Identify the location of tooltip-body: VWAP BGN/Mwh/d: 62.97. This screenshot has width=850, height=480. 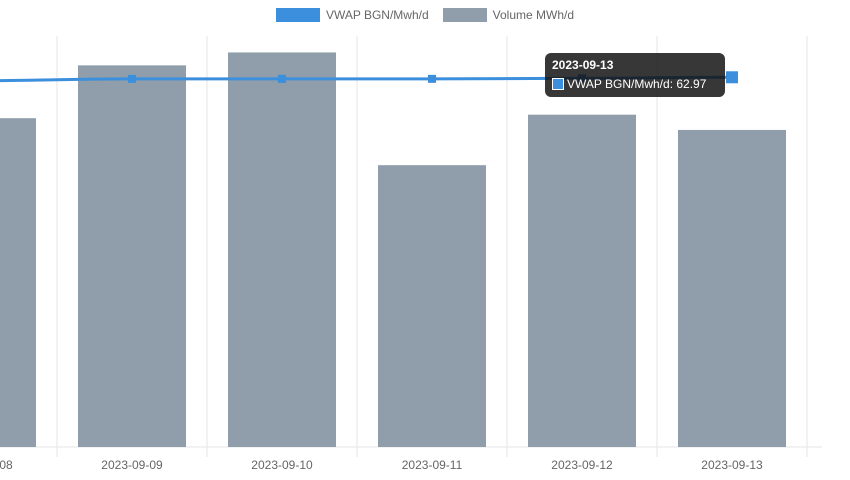
(635, 84).